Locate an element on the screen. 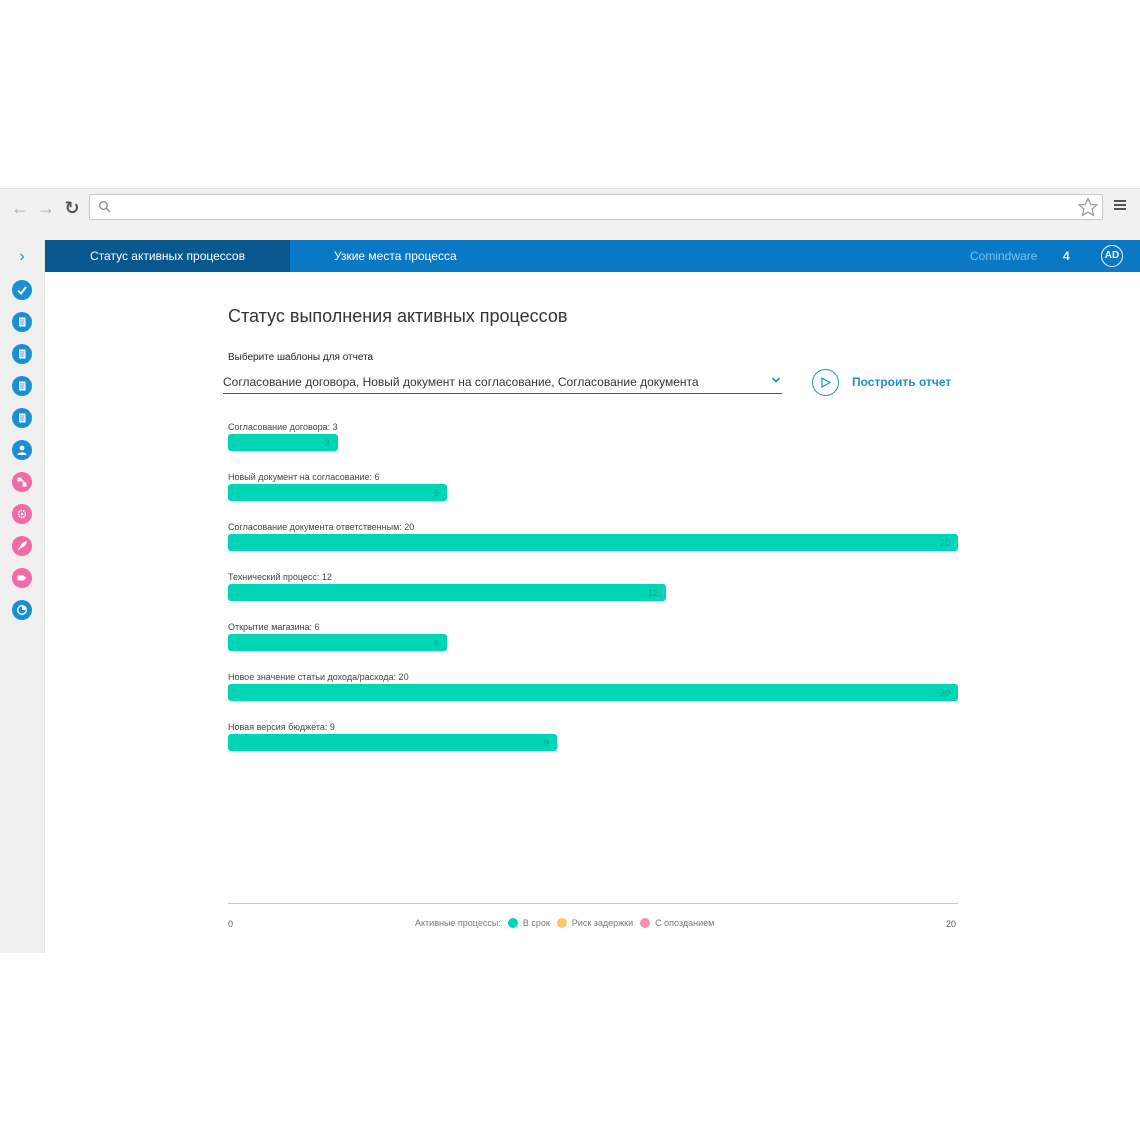  star-icon is located at coordinates (1088, 207).